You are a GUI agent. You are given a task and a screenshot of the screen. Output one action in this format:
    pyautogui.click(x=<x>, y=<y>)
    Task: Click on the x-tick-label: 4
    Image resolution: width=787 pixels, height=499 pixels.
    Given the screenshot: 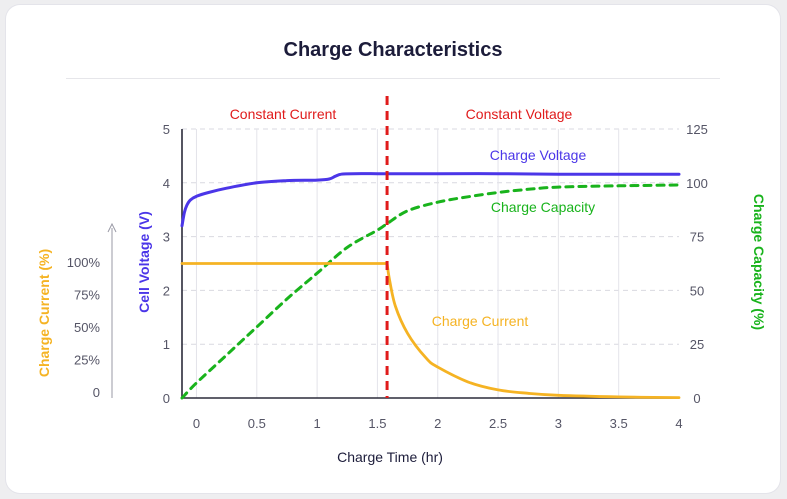 What is the action you would take?
    pyautogui.click(x=678, y=423)
    